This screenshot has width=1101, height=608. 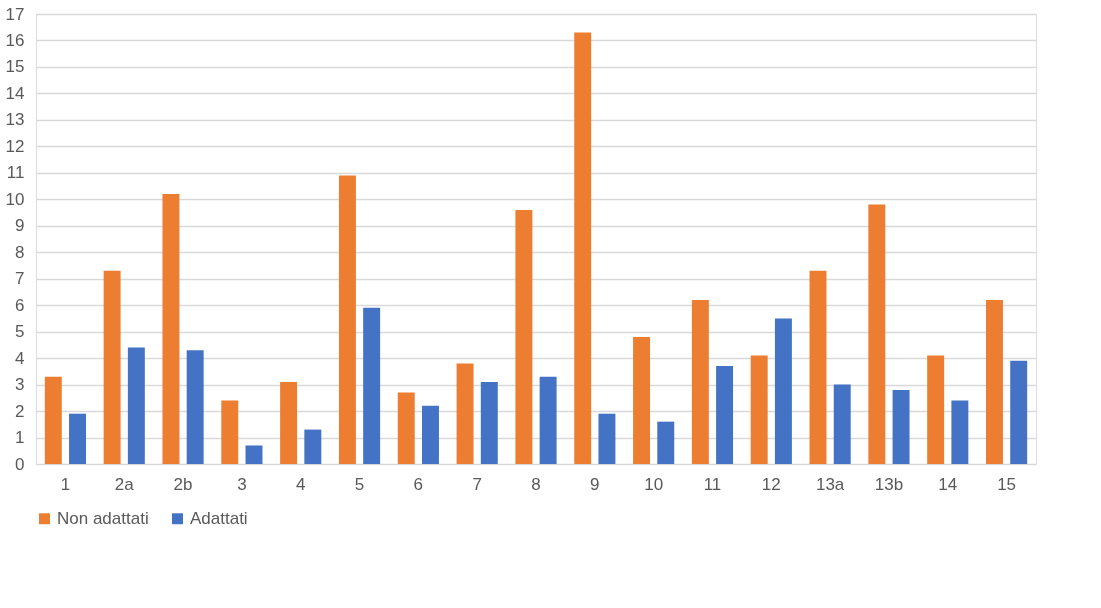 I want to click on x-tick-label: 11, so click(x=712, y=484).